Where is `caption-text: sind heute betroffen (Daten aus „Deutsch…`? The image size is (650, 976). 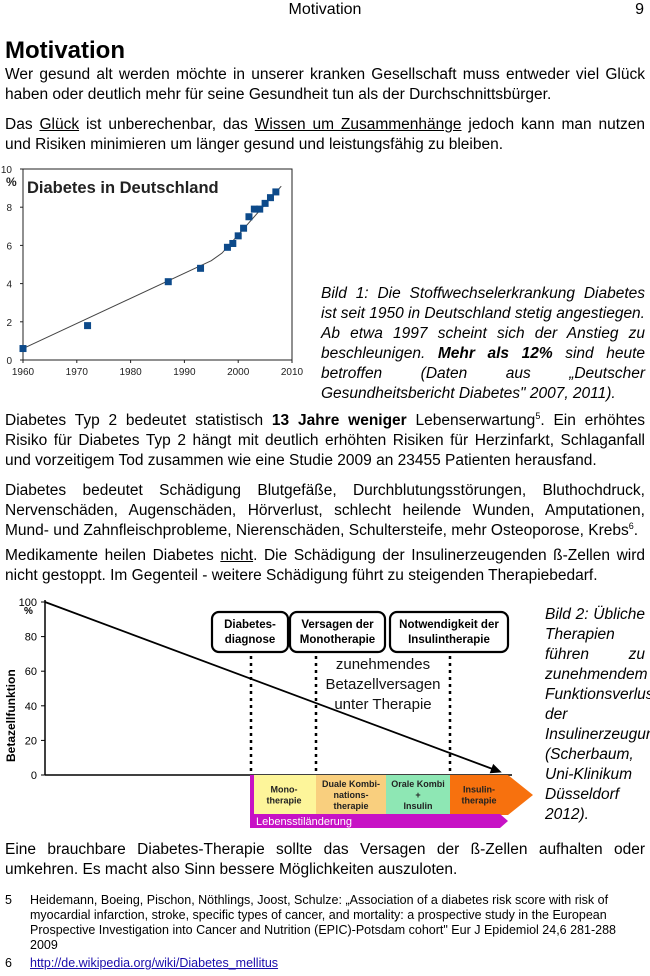
caption-text: sind heute betroffen (Daten aus „Deutsch… is located at coordinates (483, 373).